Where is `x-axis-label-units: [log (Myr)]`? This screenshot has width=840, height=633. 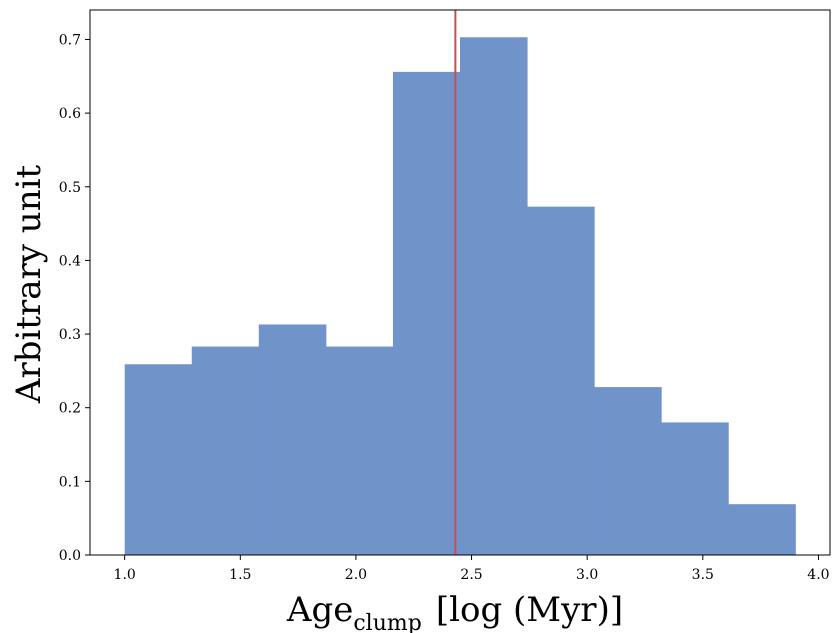 x-axis-label-units: [log (Myr)] is located at coordinates (529, 610).